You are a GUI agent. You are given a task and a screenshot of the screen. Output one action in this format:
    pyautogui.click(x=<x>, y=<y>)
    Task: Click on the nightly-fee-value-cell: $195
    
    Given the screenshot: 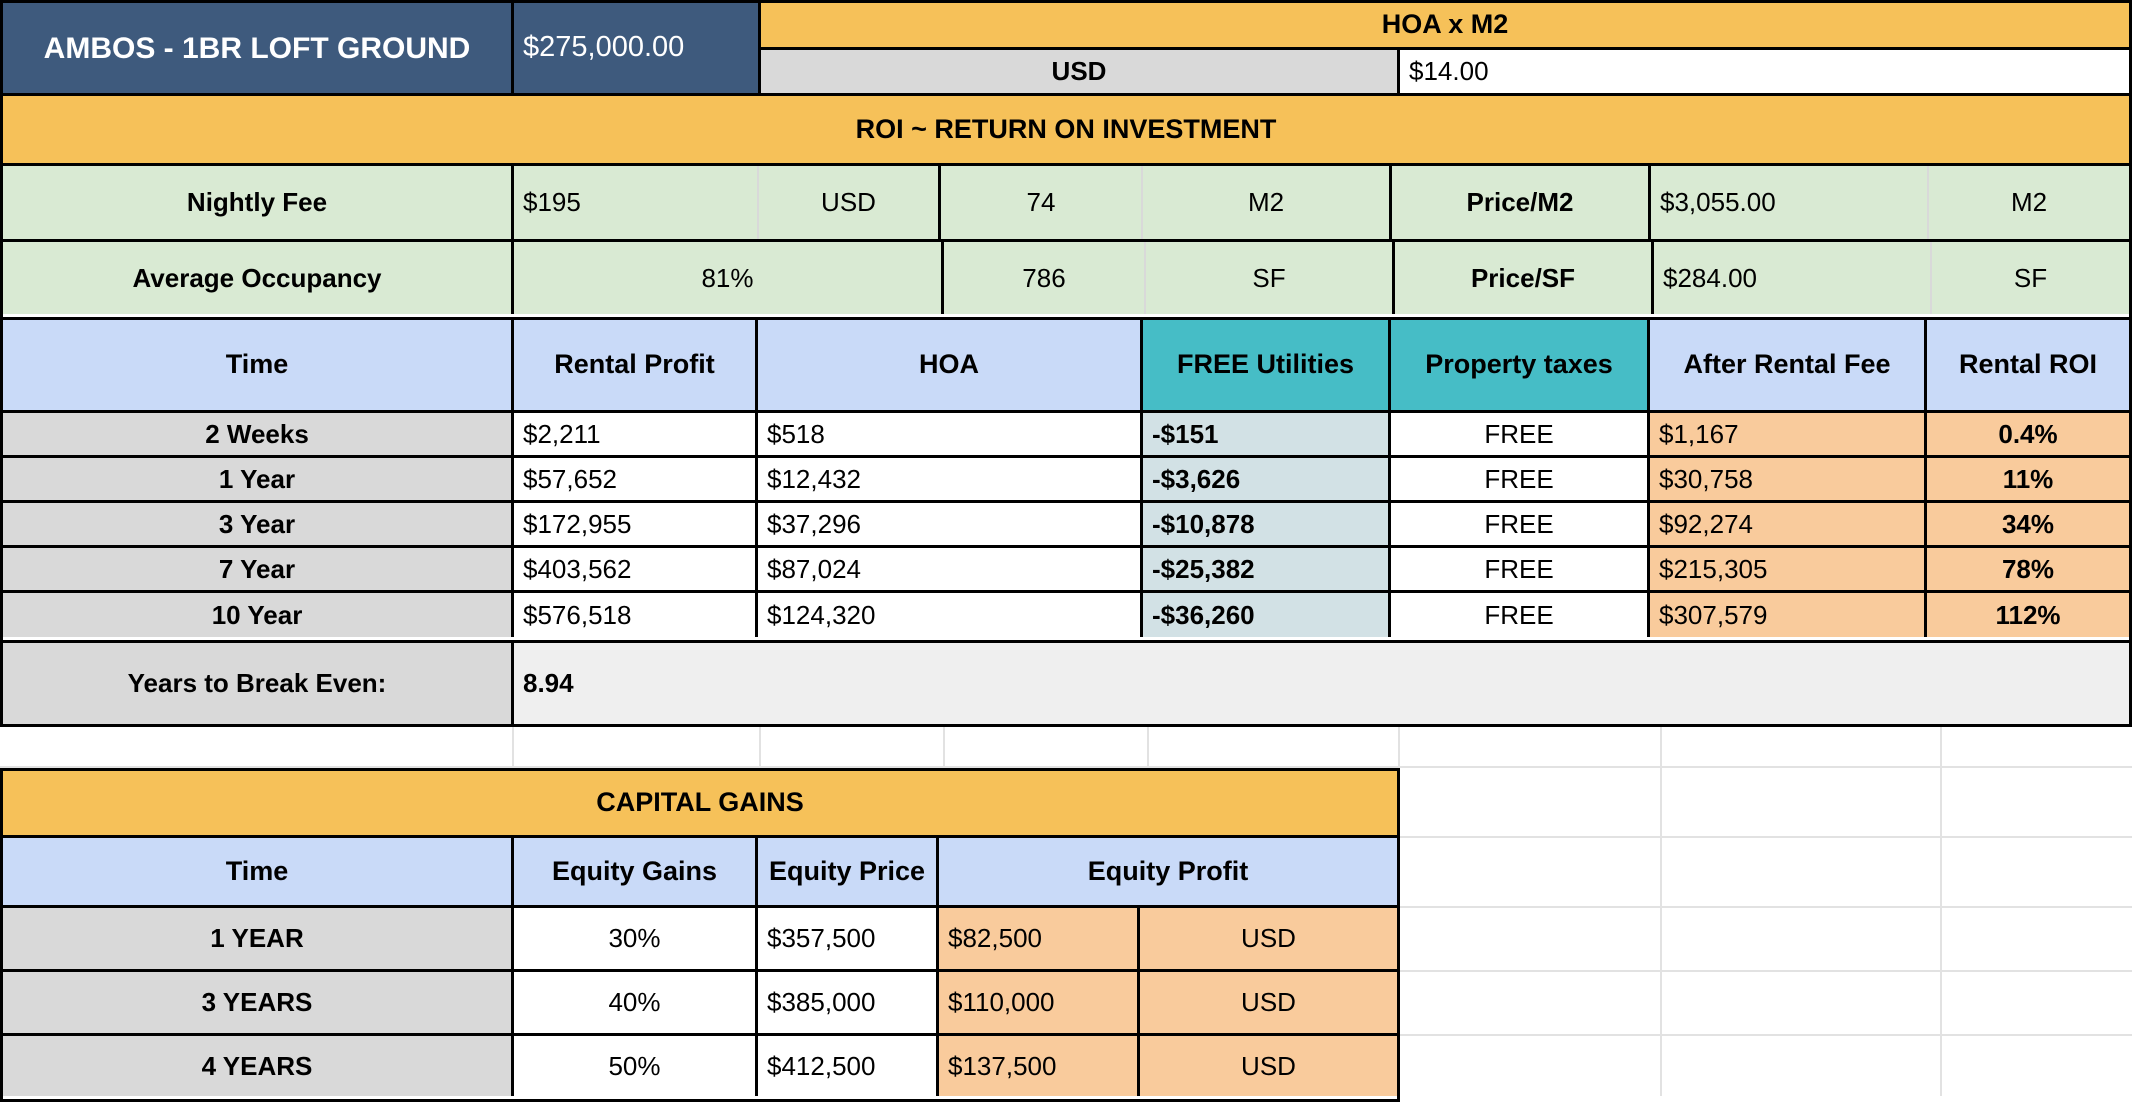 What is the action you would take?
    pyautogui.click(x=636, y=202)
    